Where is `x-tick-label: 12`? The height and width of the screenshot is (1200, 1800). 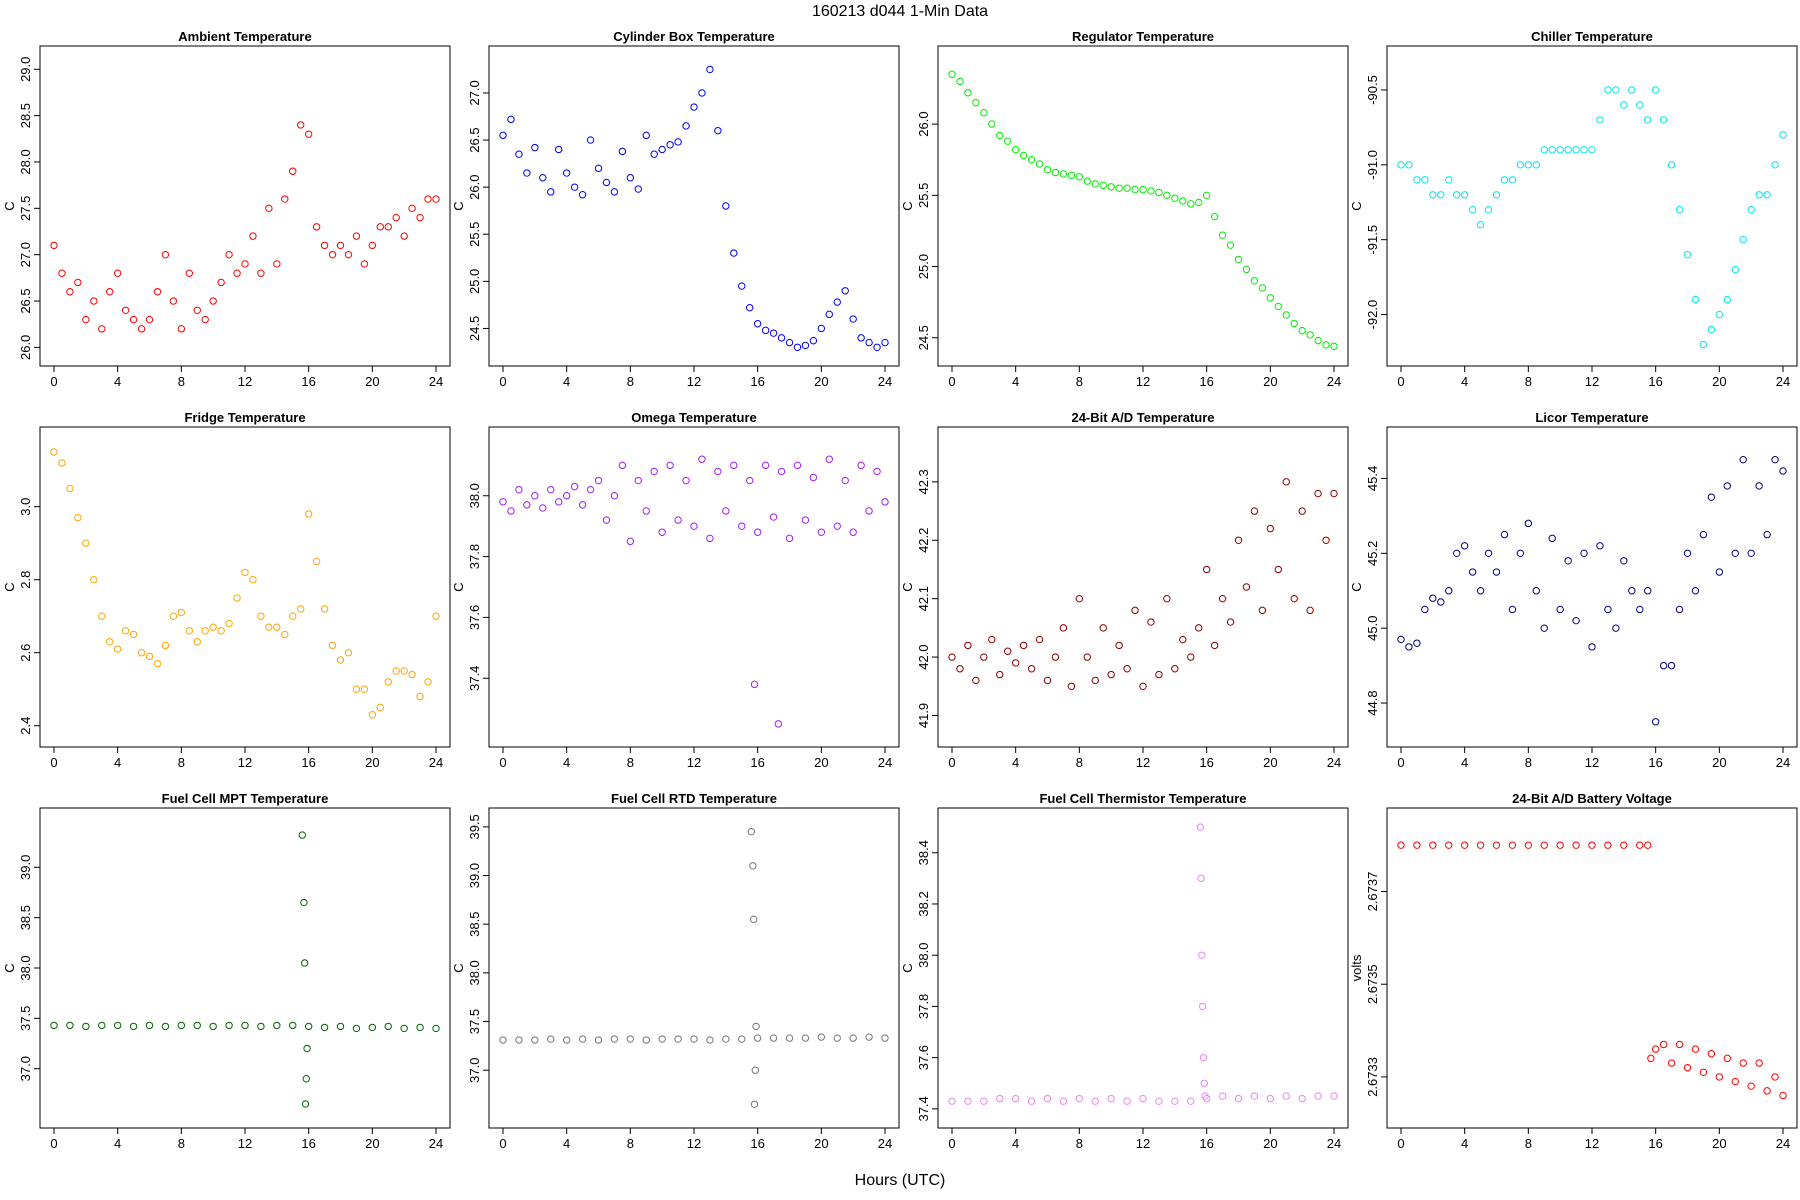 x-tick-label: 12 is located at coordinates (1143, 762).